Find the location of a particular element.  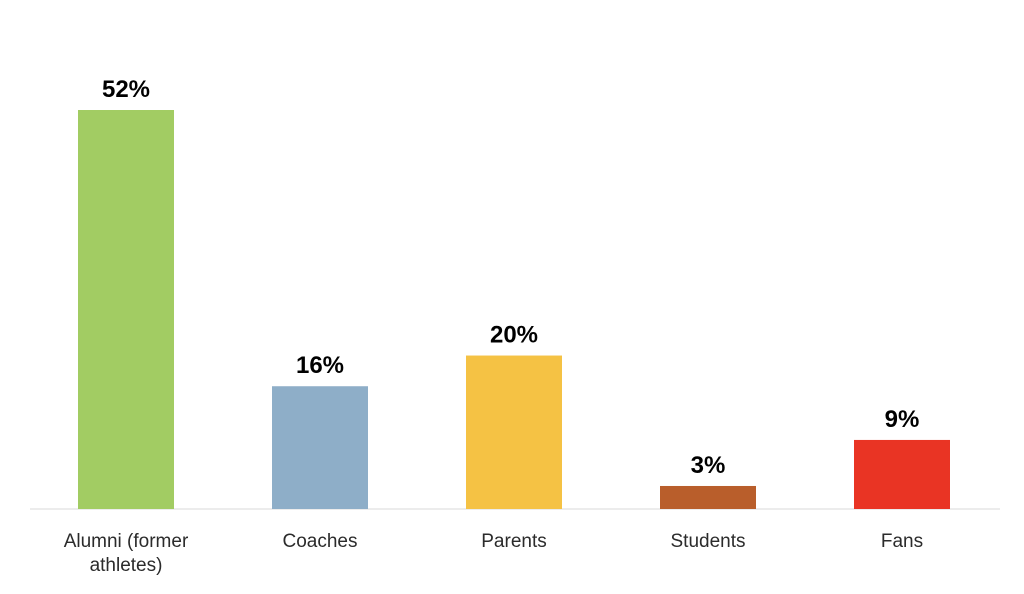

category-label-students: Students is located at coordinates (708, 541).